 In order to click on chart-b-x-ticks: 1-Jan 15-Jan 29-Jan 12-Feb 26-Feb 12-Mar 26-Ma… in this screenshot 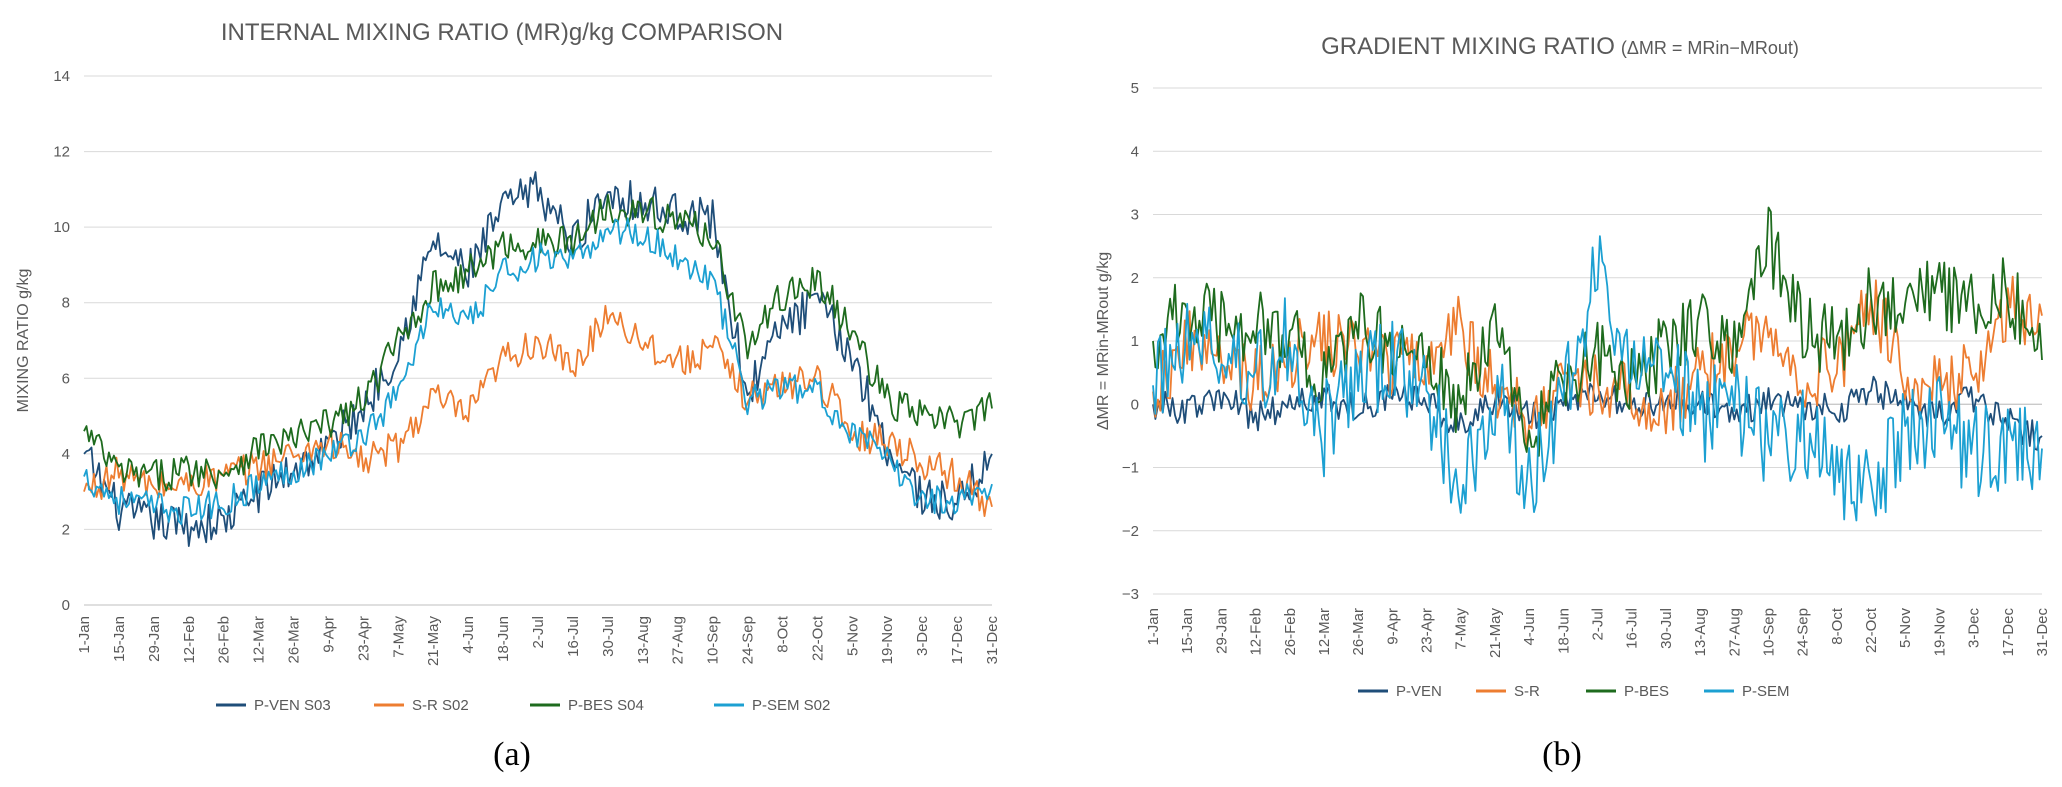, I will do `click(1598, 632)`.